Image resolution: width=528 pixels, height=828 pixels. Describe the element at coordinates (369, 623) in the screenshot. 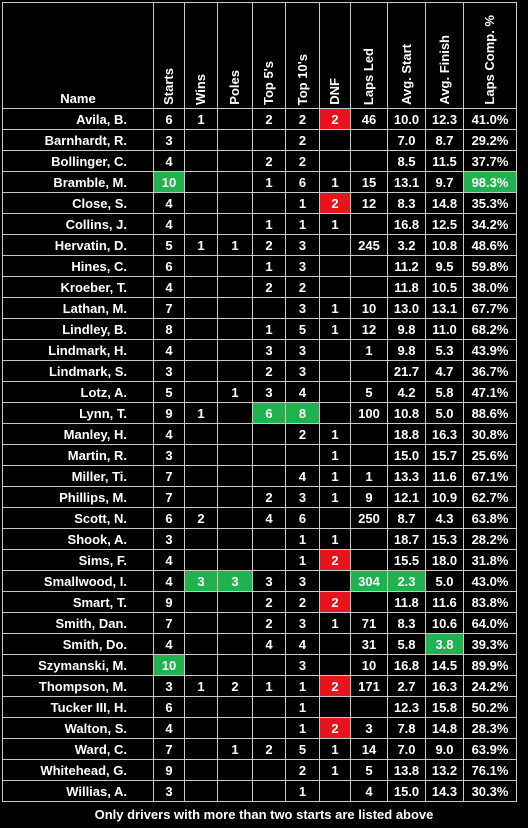

I see `stat-cell: 71` at that location.